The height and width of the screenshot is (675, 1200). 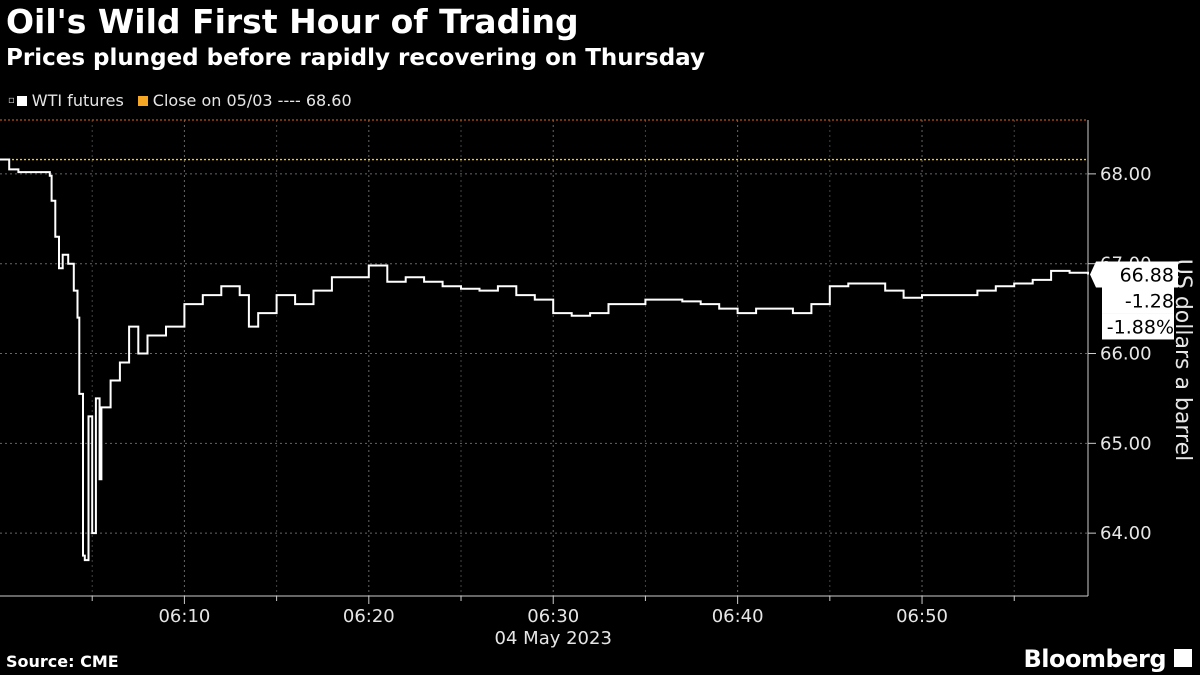 What do you see at coordinates (62, 661) in the screenshot?
I see `source-note: Source: CME` at bounding box center [62, 661].